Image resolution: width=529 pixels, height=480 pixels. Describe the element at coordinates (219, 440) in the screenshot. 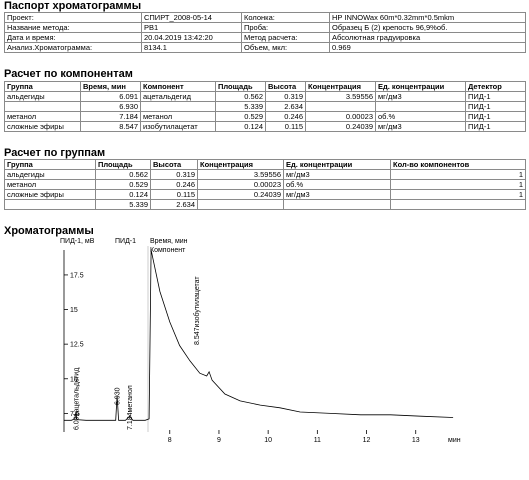

I see `x-tick-label: 9` at that location.